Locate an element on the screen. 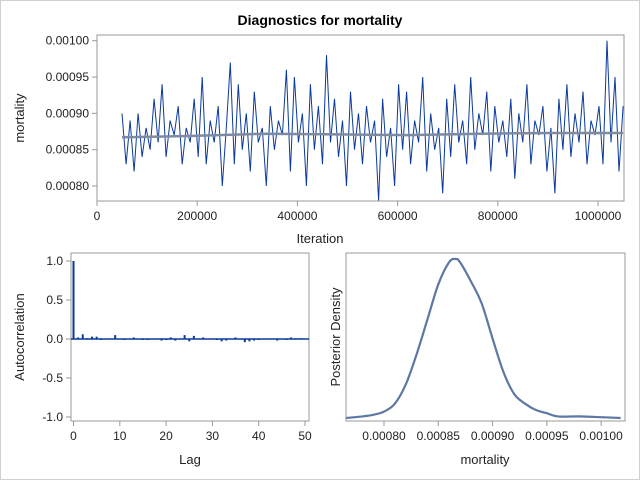  acf-y-tick-label: -0.5 is located at coordinates (52, 378).